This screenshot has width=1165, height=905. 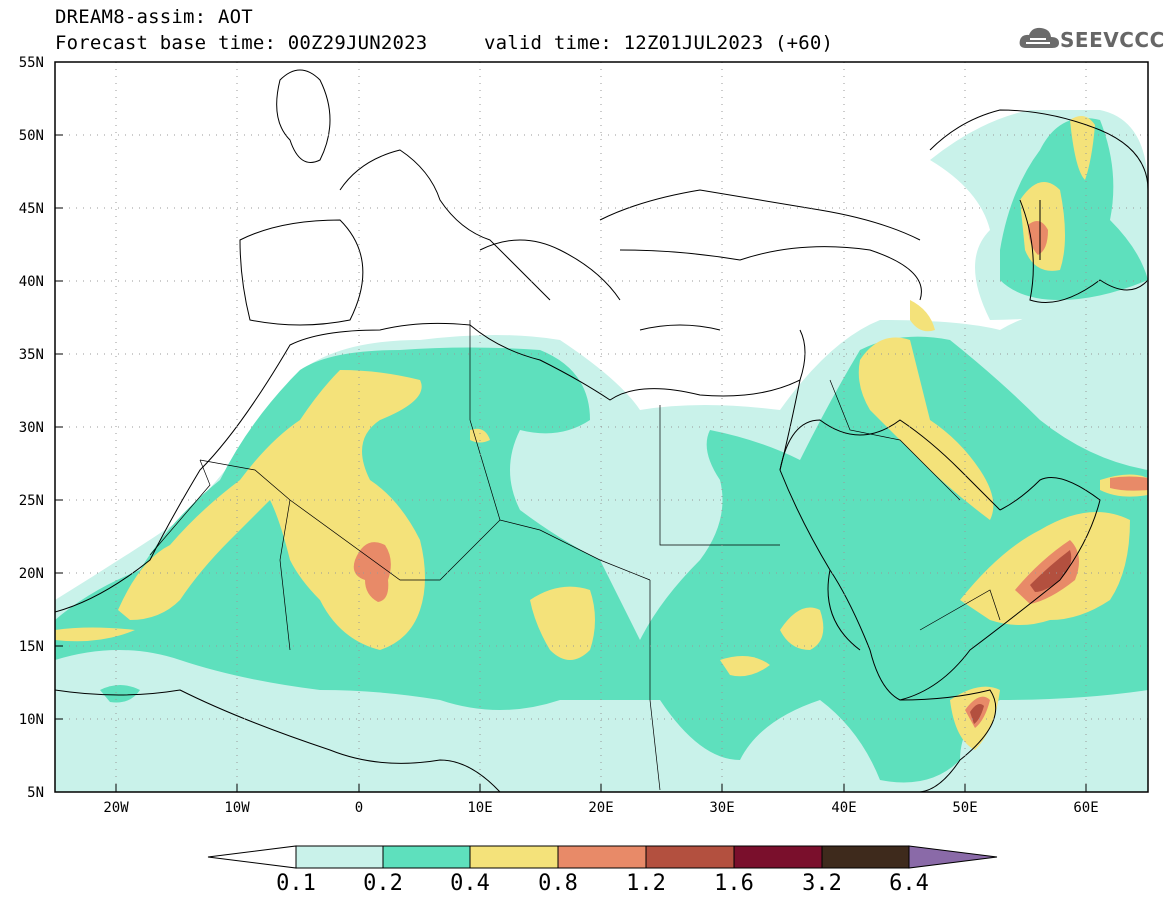 What do you see at coordinates (31, 209) in the screenshot?
I see `lat-label: 45N` at bounding box center [31, 209].